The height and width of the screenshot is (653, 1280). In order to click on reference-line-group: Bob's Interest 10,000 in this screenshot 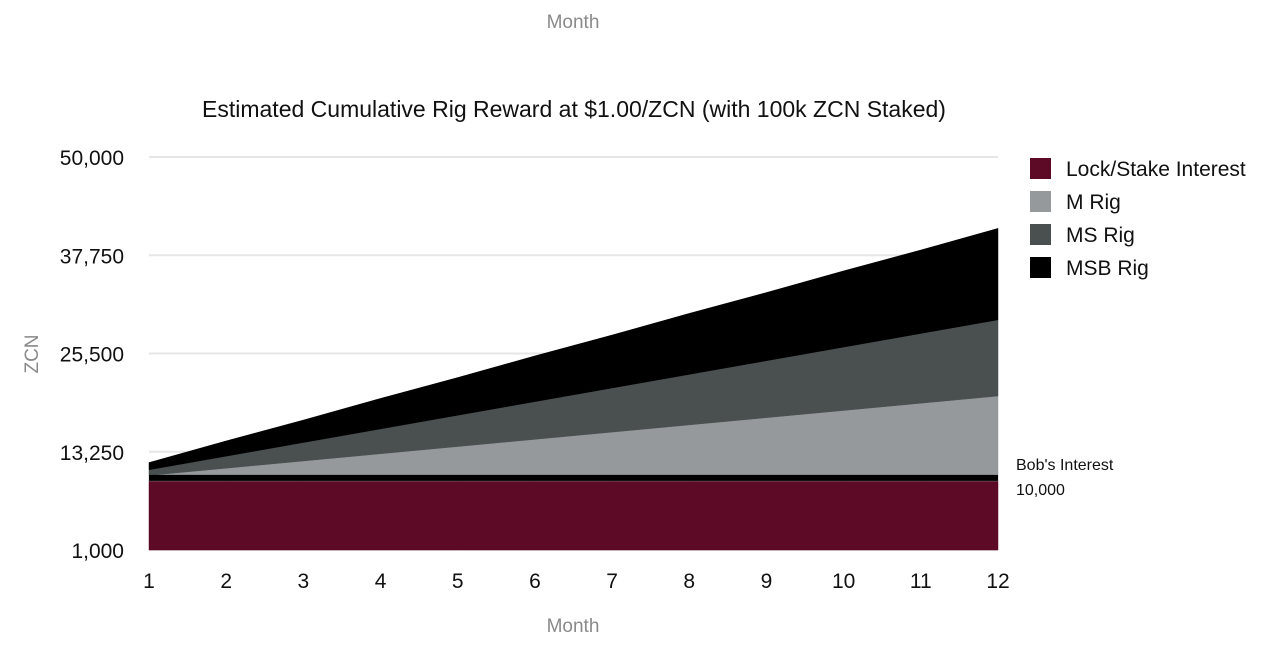, I will do `click(631, 478)`.